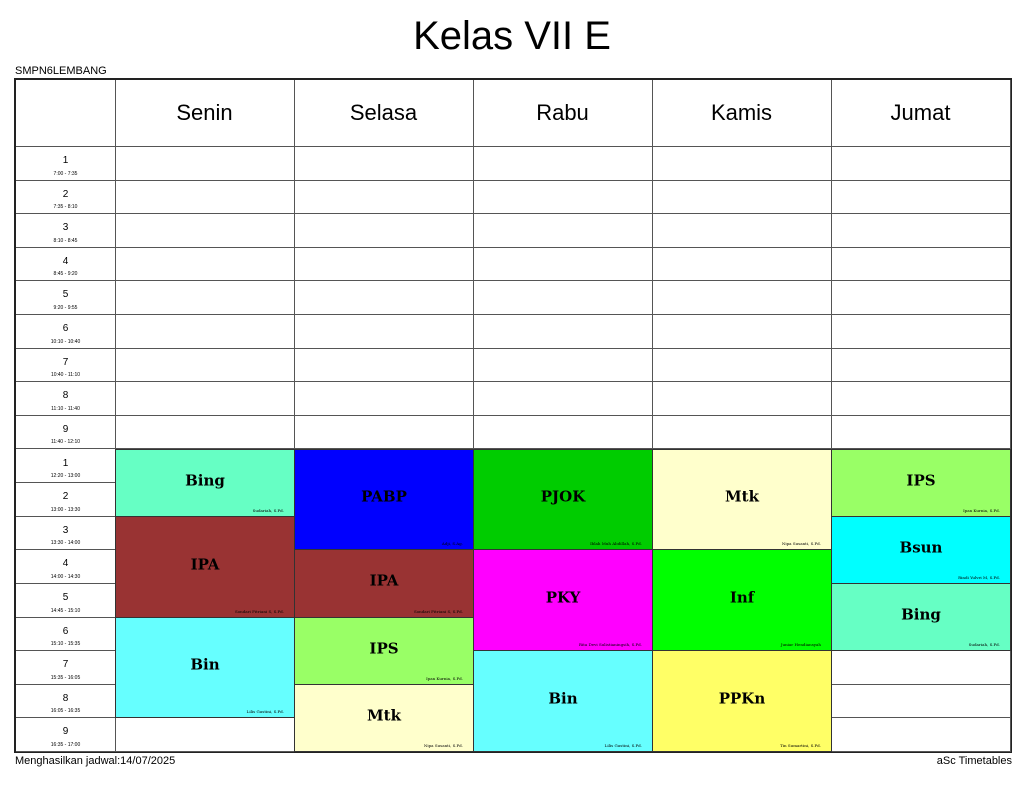  I want to click on lesson-card: PKY Rita Devi Sulistianingsih, S.Pd., so click(563, 600).